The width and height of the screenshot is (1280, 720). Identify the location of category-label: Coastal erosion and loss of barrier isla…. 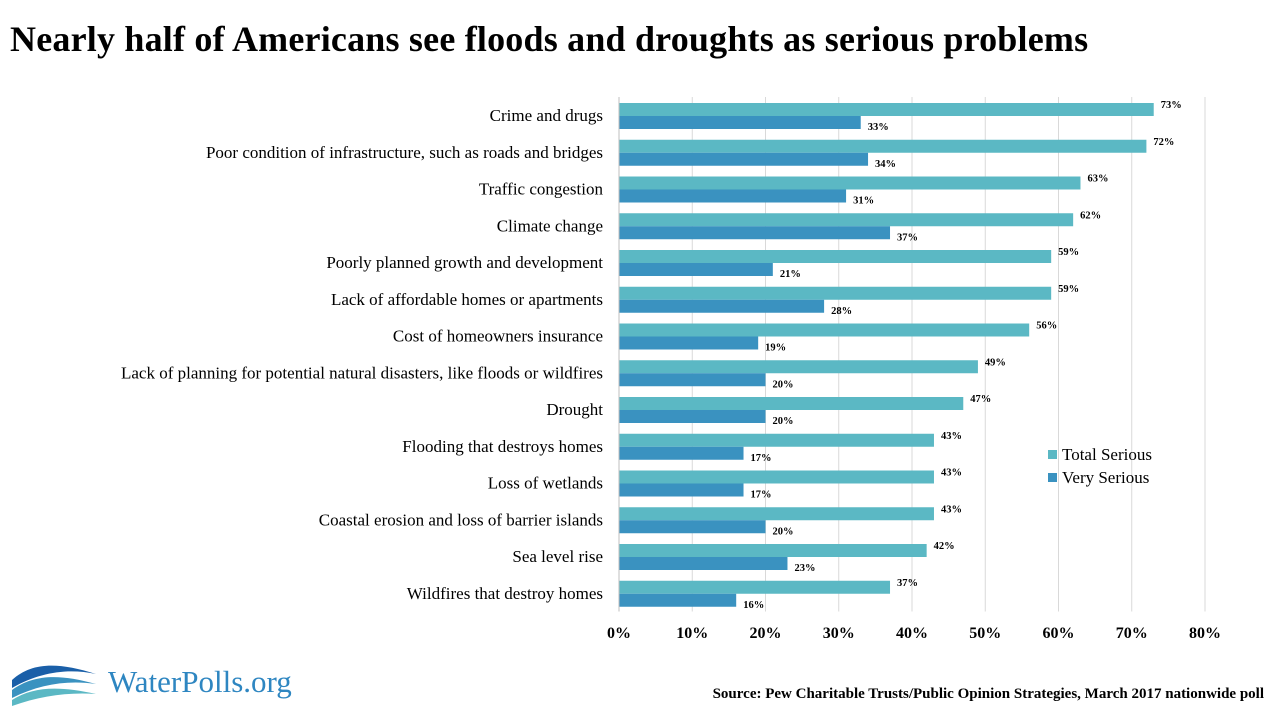
(461, 519).